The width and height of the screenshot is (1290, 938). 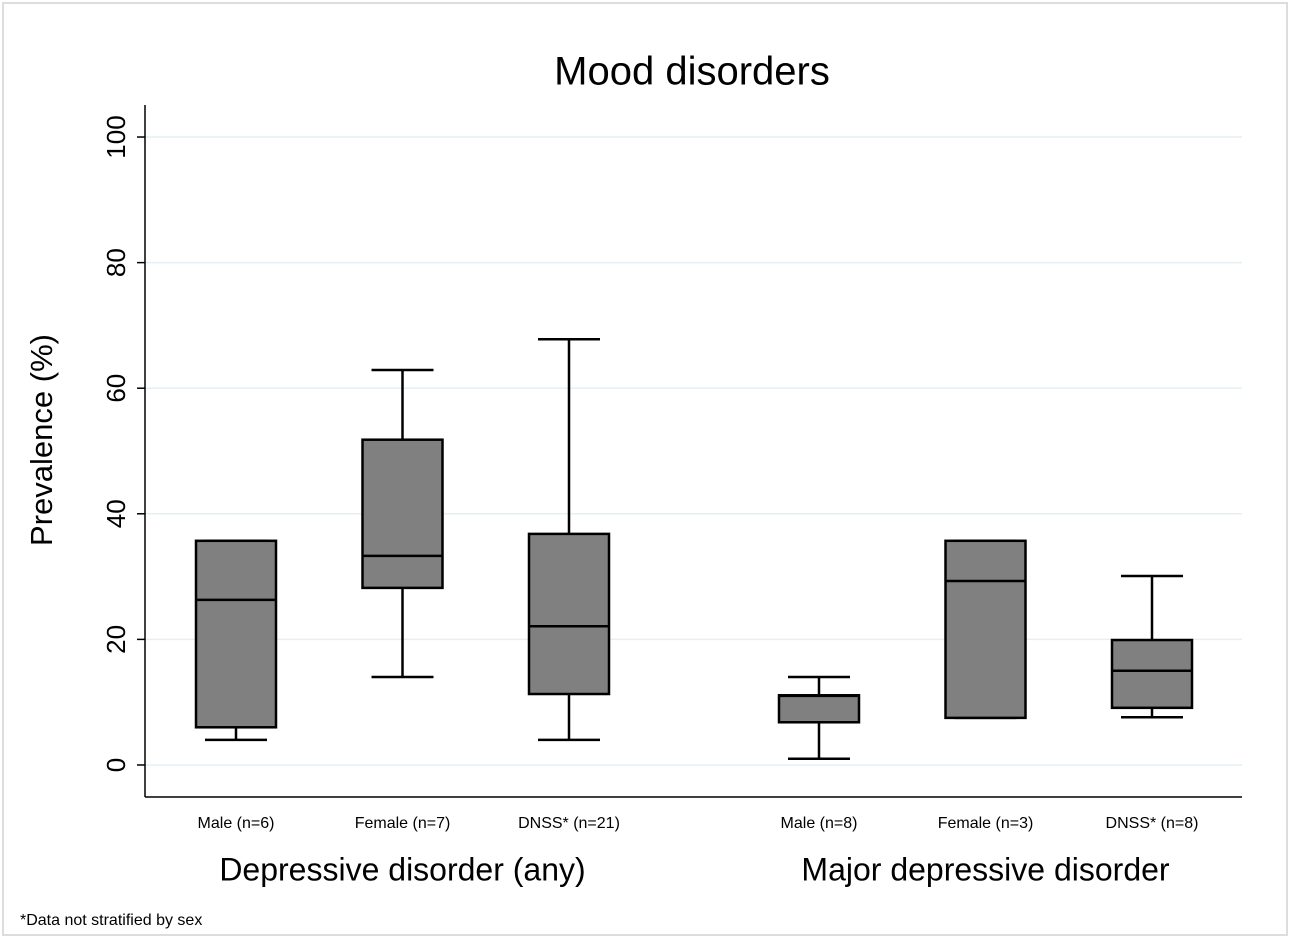 I want to click on x-tick-label: Male (n=6), so click(x=236, y=823).